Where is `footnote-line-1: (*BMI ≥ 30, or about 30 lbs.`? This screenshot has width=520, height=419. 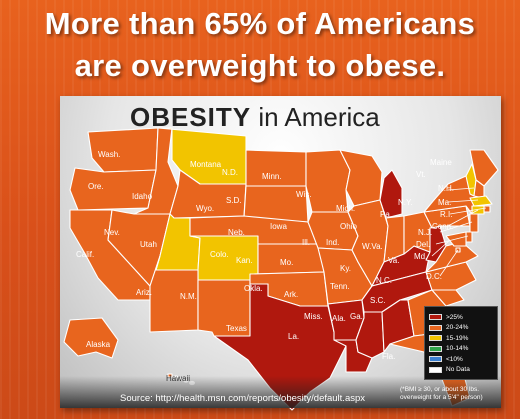 footnote-line-1: (*BMI ≥ 30, or about 30 lbs. is located at coordinates (440, 389).